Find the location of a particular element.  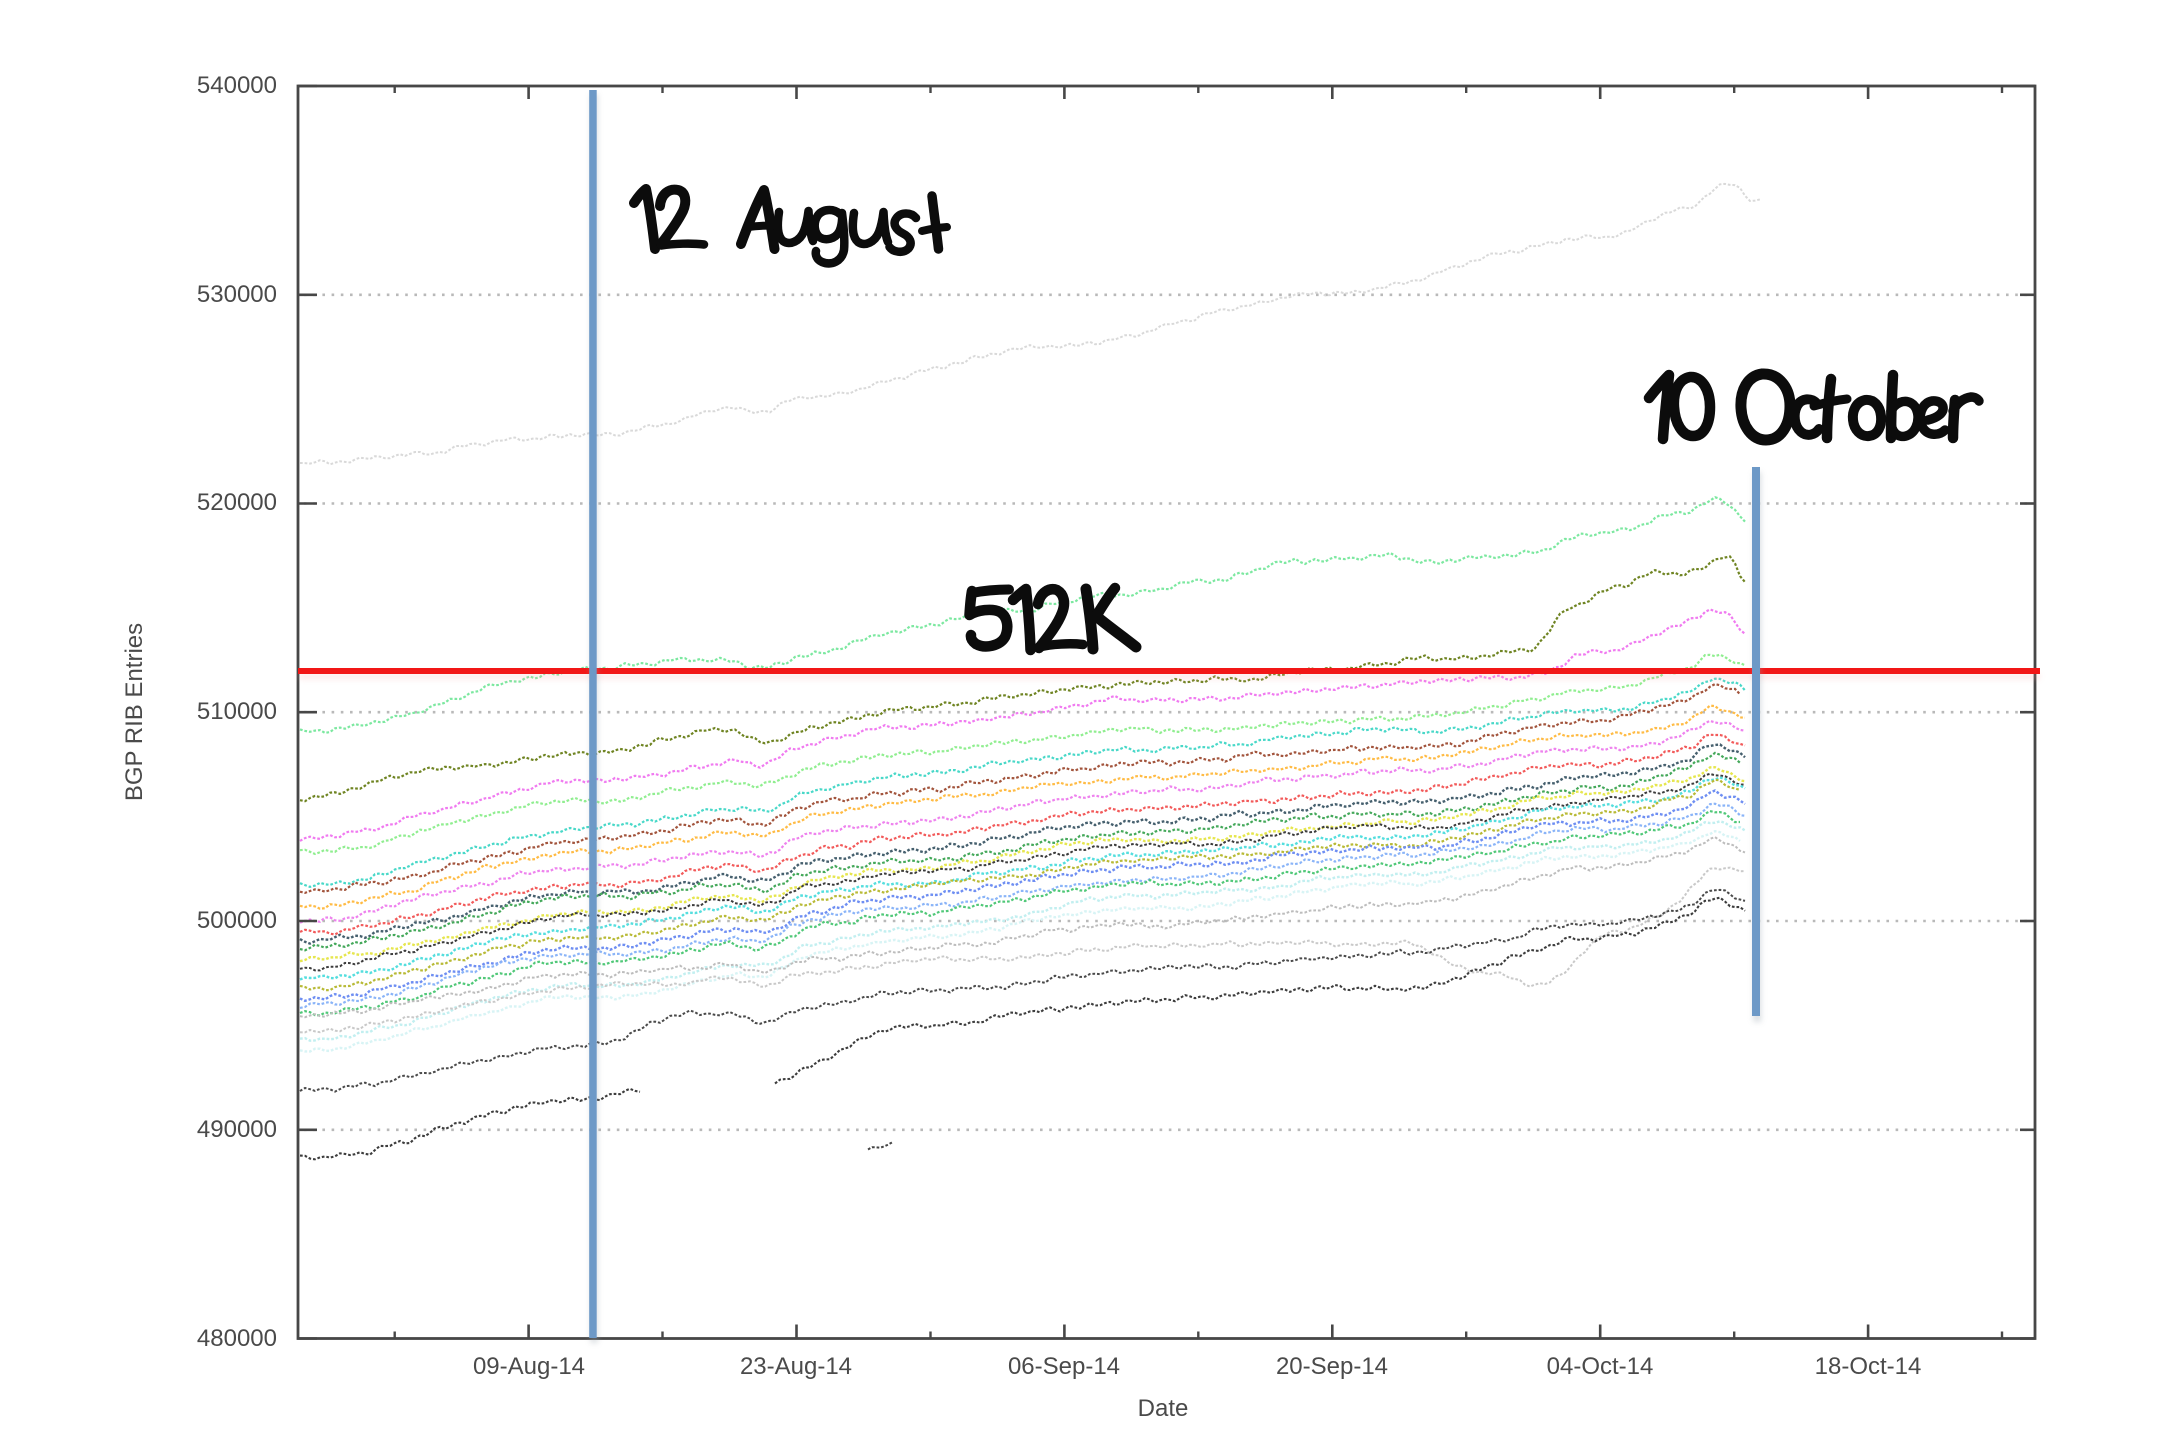

svg-text: 500000 is located at coordinates (237, 920).